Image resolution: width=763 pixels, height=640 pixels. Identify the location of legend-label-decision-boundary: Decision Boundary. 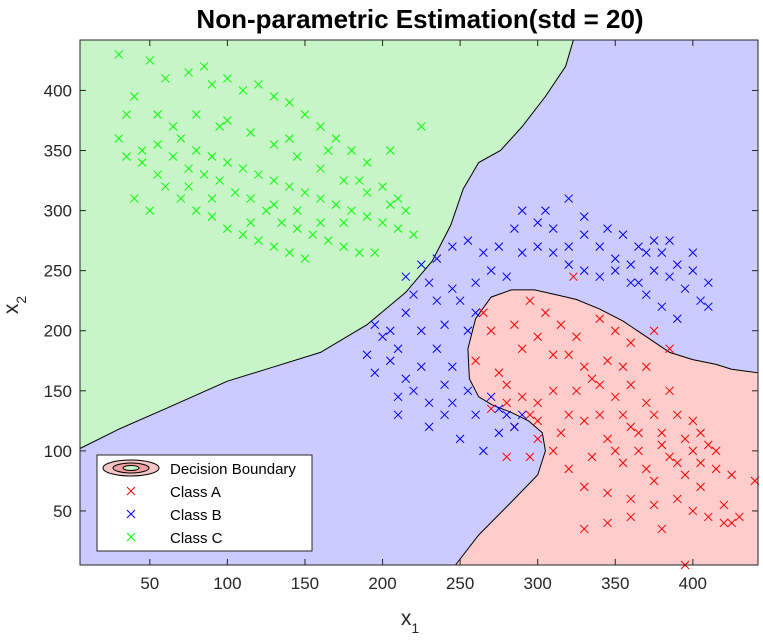
(233, 469).